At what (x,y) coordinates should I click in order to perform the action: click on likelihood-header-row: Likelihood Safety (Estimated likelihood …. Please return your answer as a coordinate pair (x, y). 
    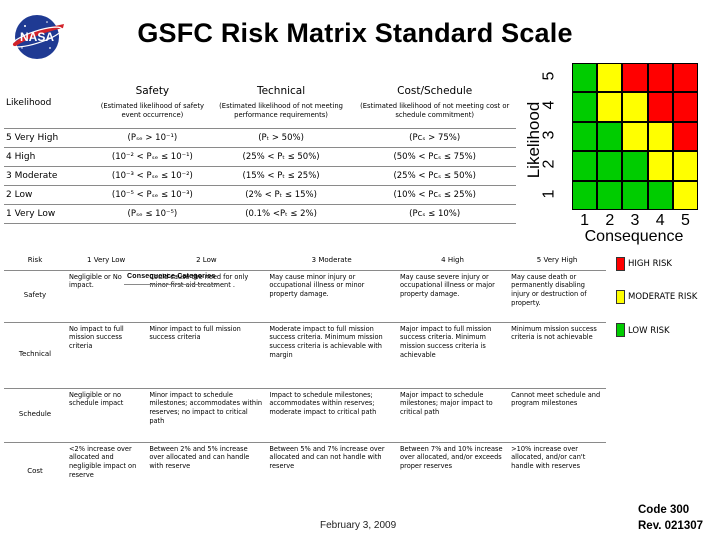
    Looking at the image, I should click on (260, 103).